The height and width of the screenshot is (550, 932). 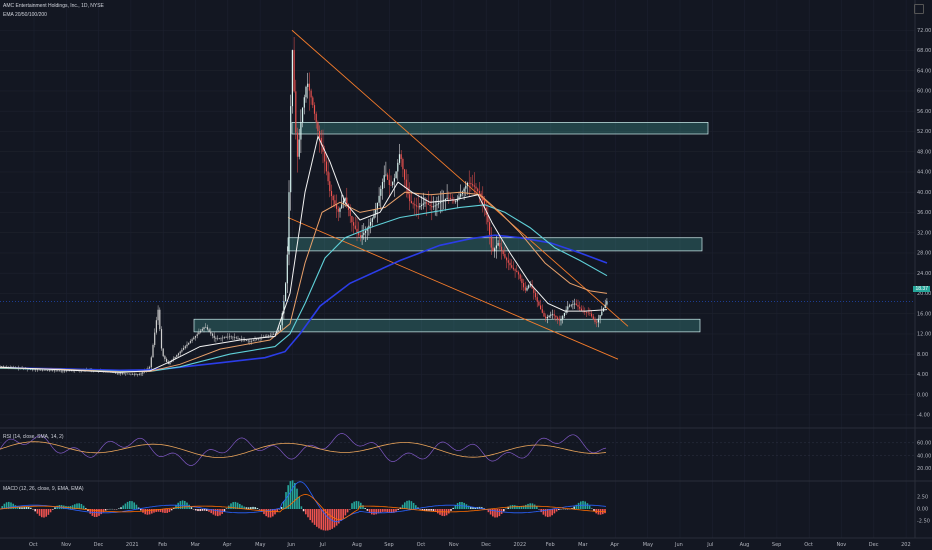 What do you see at coordinates (906, 545) in the screenshot?
I see `x-tick-label: 202` at bounding box center [906, 545].